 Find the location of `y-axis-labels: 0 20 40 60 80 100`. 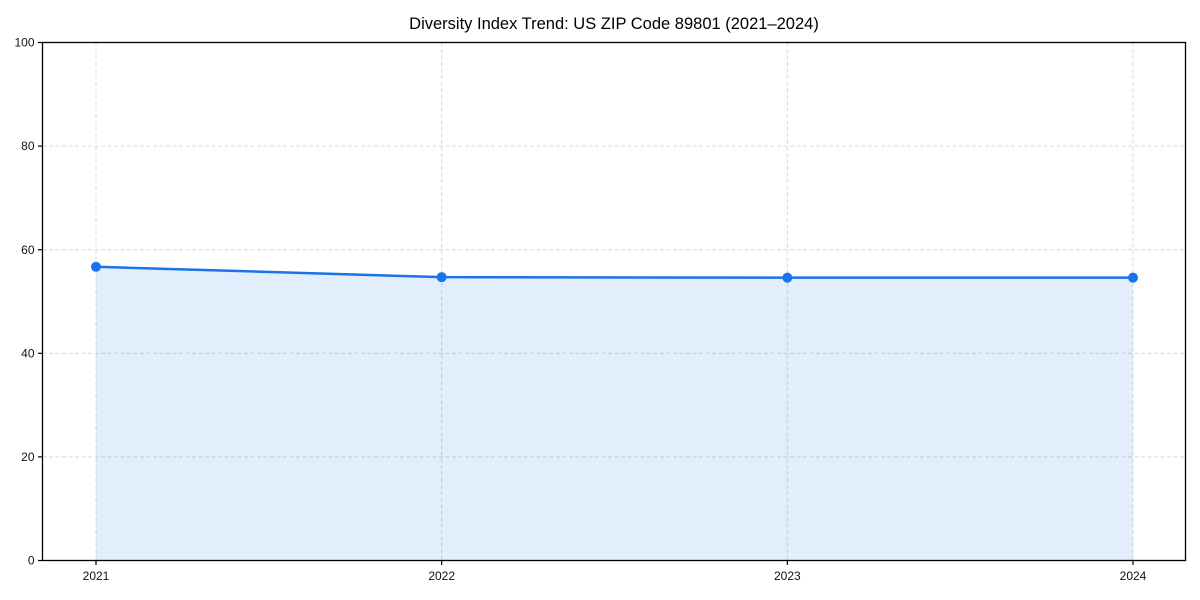

y-axis-labels: 0 20 40 60 80 100 is located at coordinates (24, 302).